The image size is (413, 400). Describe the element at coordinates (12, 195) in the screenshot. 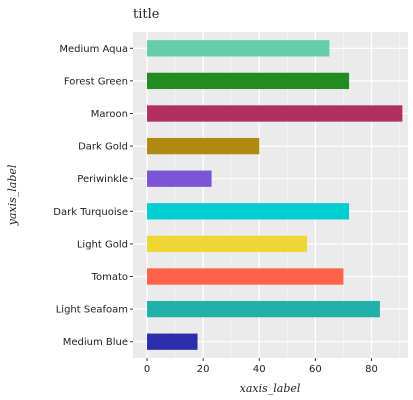

I see `y-axis-title: yaxis_label` at that location.